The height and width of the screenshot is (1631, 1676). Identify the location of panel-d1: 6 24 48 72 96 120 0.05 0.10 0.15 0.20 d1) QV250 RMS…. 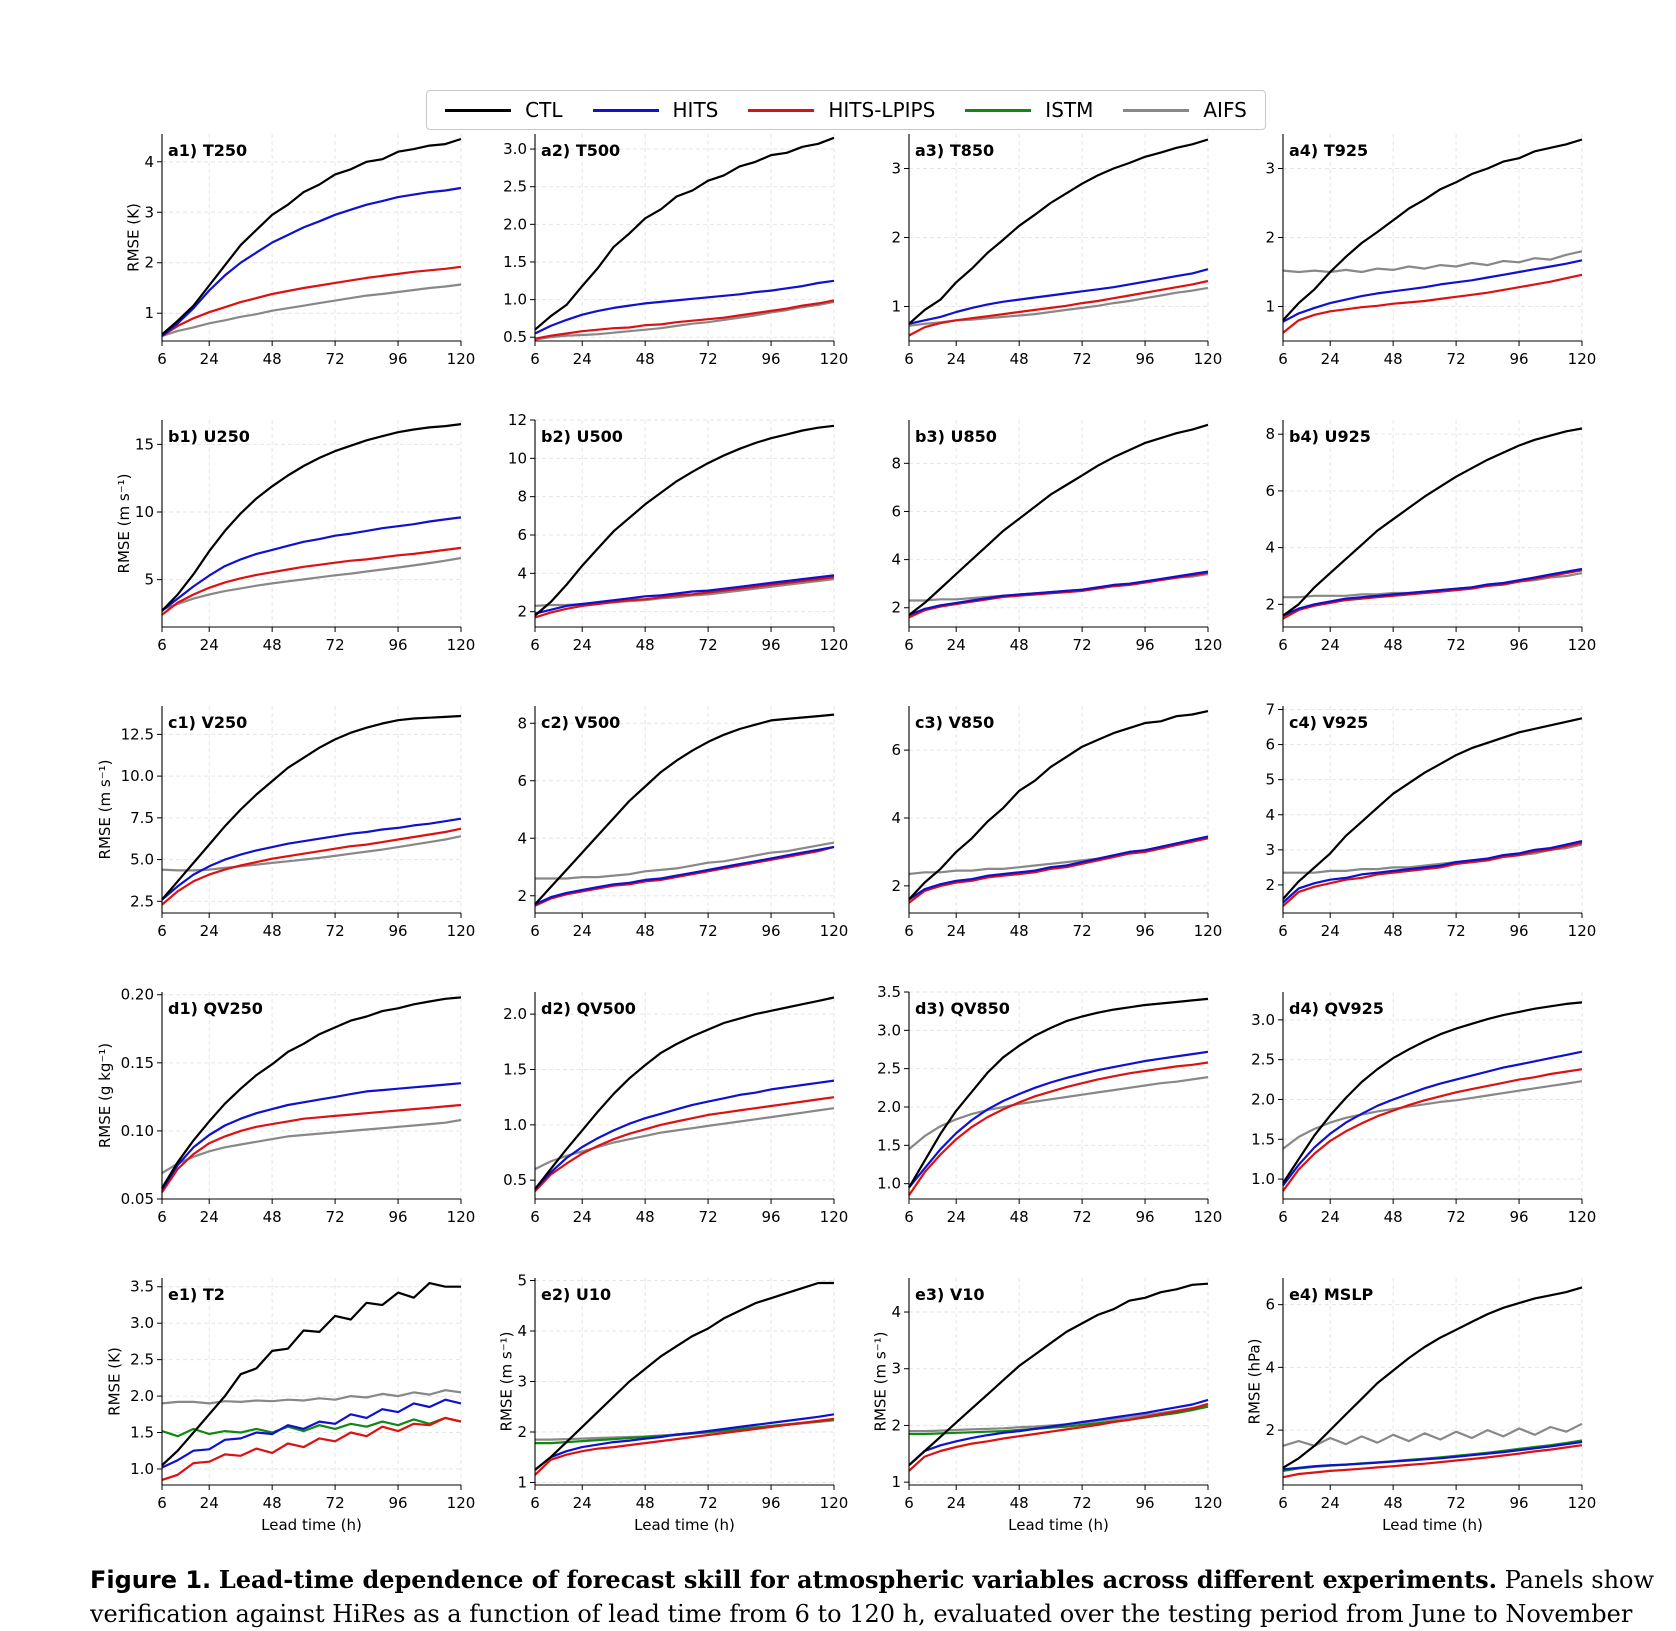
(285, 1106).